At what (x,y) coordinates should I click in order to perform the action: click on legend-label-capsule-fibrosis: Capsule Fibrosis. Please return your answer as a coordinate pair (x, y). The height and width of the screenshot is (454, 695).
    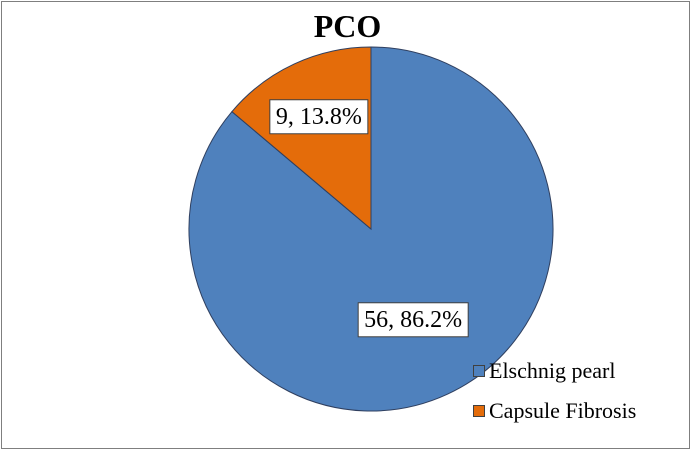
    Looking at the image, I should click on (563, 410).